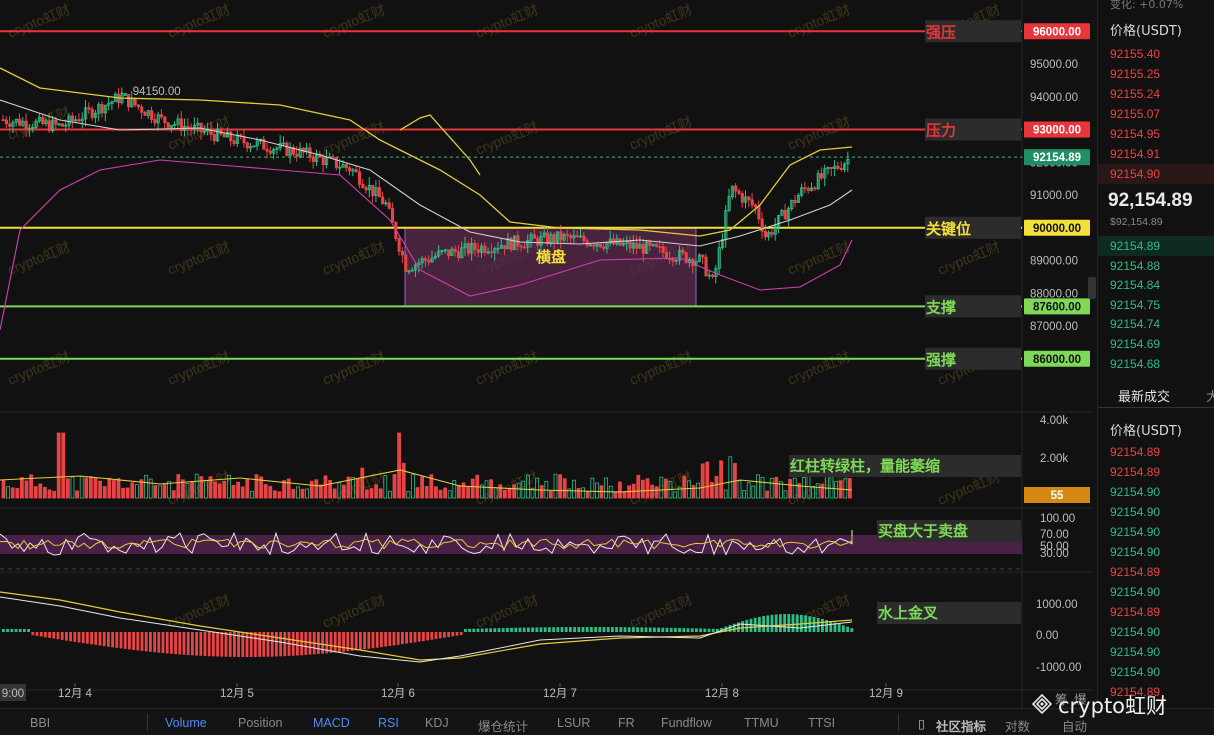  What do you see at coordinates (961, 727) in the screenshot?
I see `community-indicators-button: 社区指标` at bounding box center [961, 727].